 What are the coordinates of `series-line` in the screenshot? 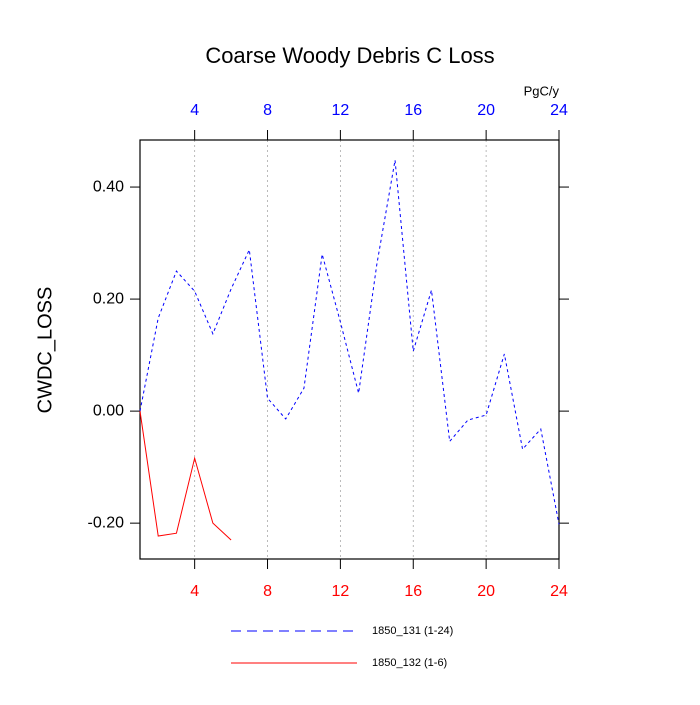 It's located at (185, 476).